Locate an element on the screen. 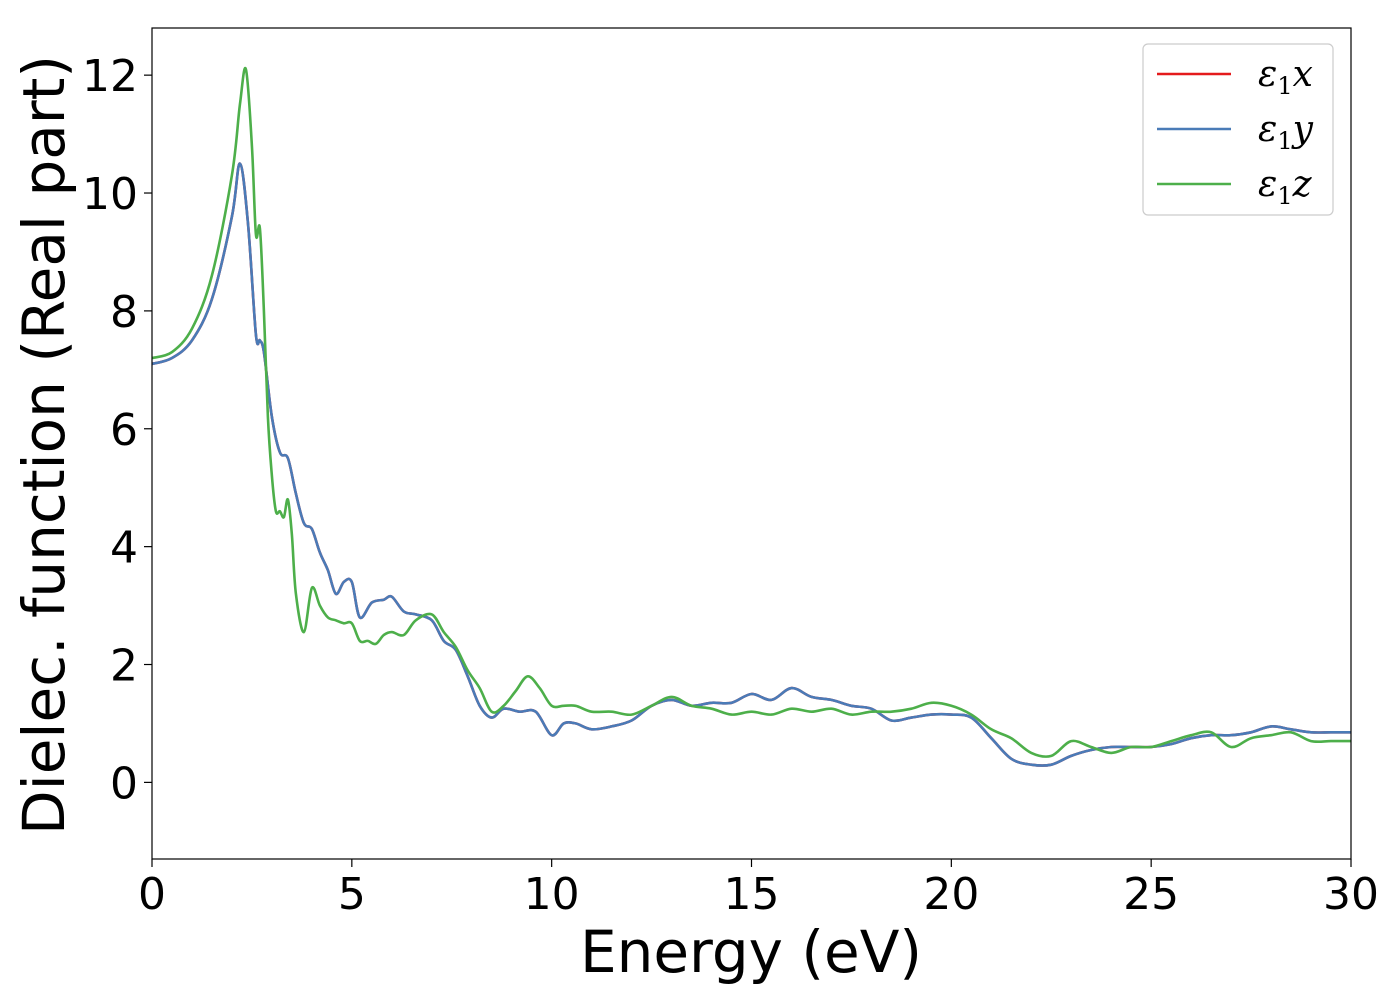 This screenshot has height=1000, width=1400. legend-items: ε1x ε1y ε1z is located at coordinates (1235, 132).